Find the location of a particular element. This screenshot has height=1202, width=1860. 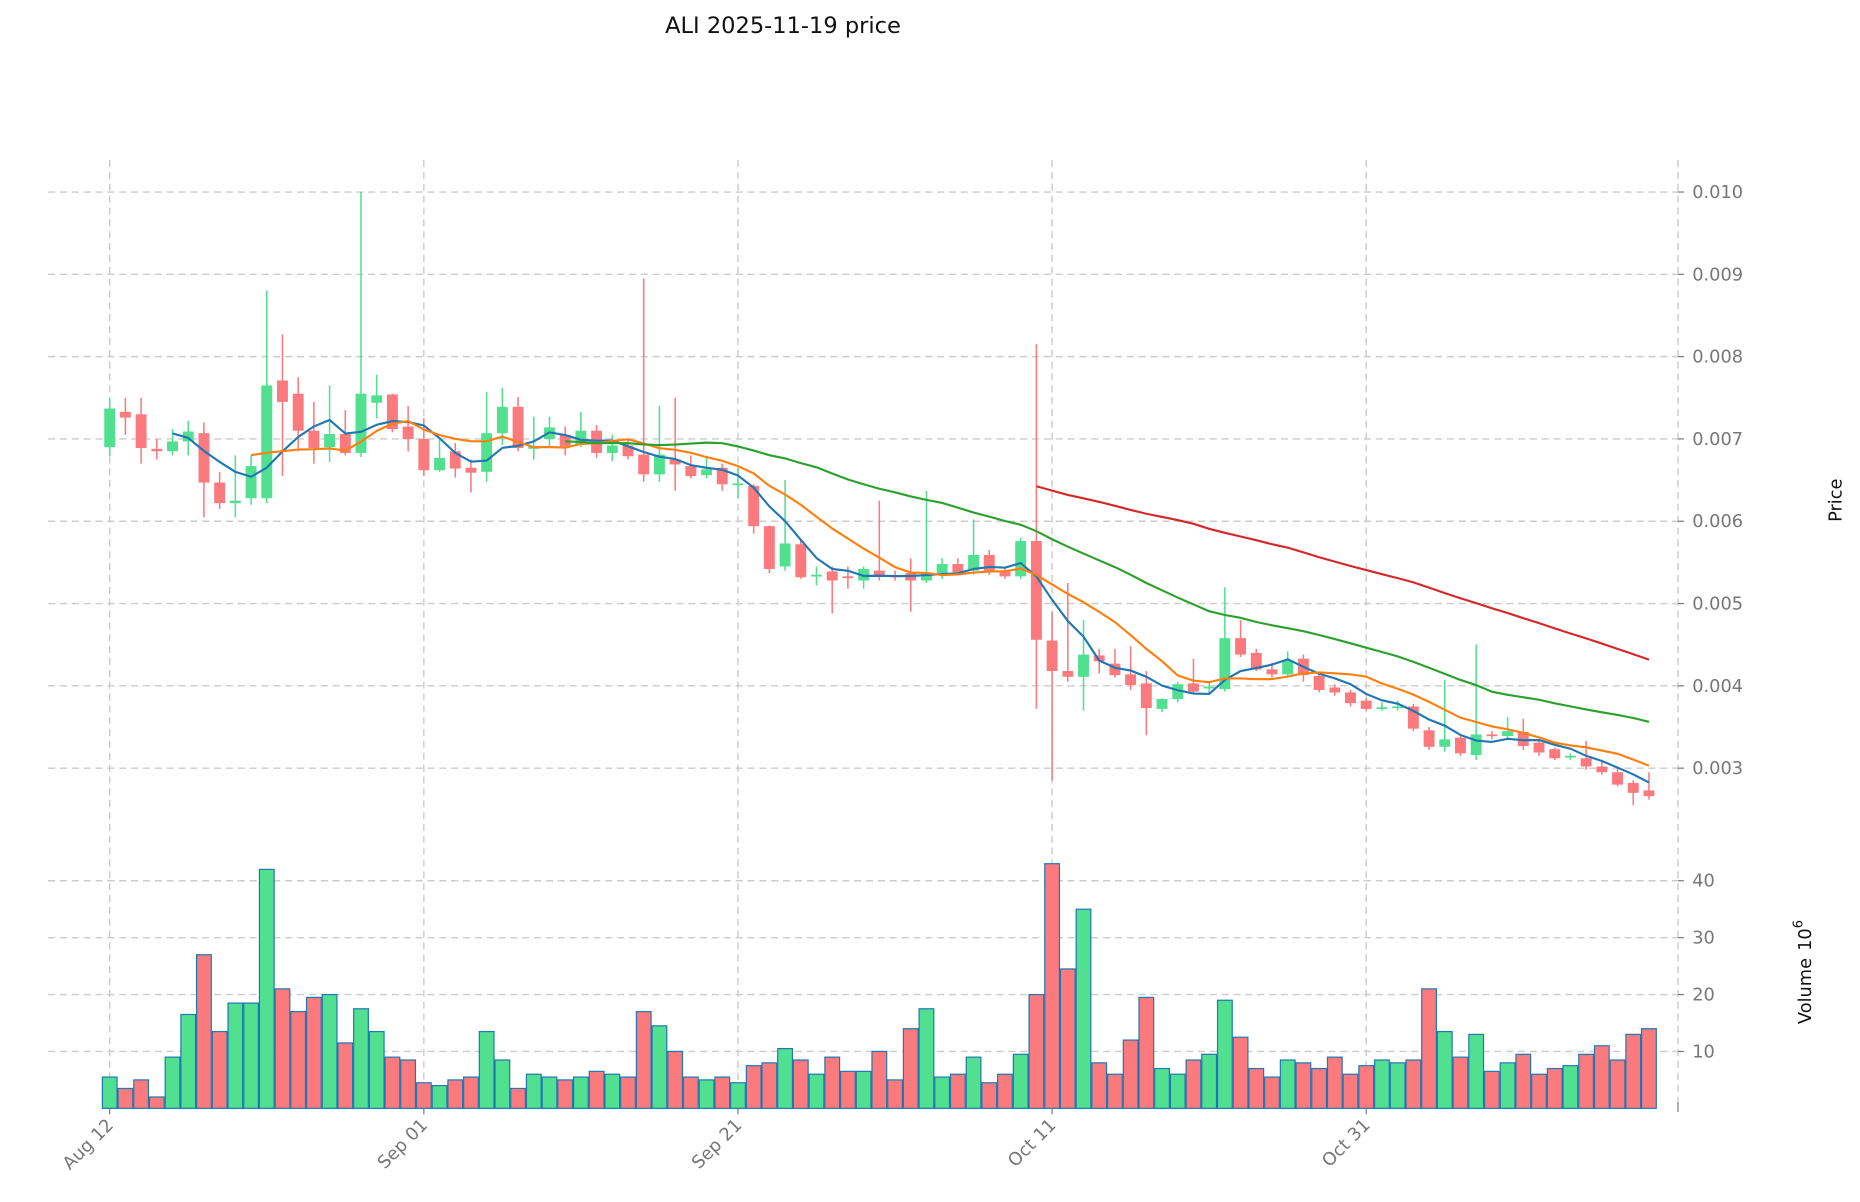

volume-label-base: 10 is located at coordinates (1805, 939).